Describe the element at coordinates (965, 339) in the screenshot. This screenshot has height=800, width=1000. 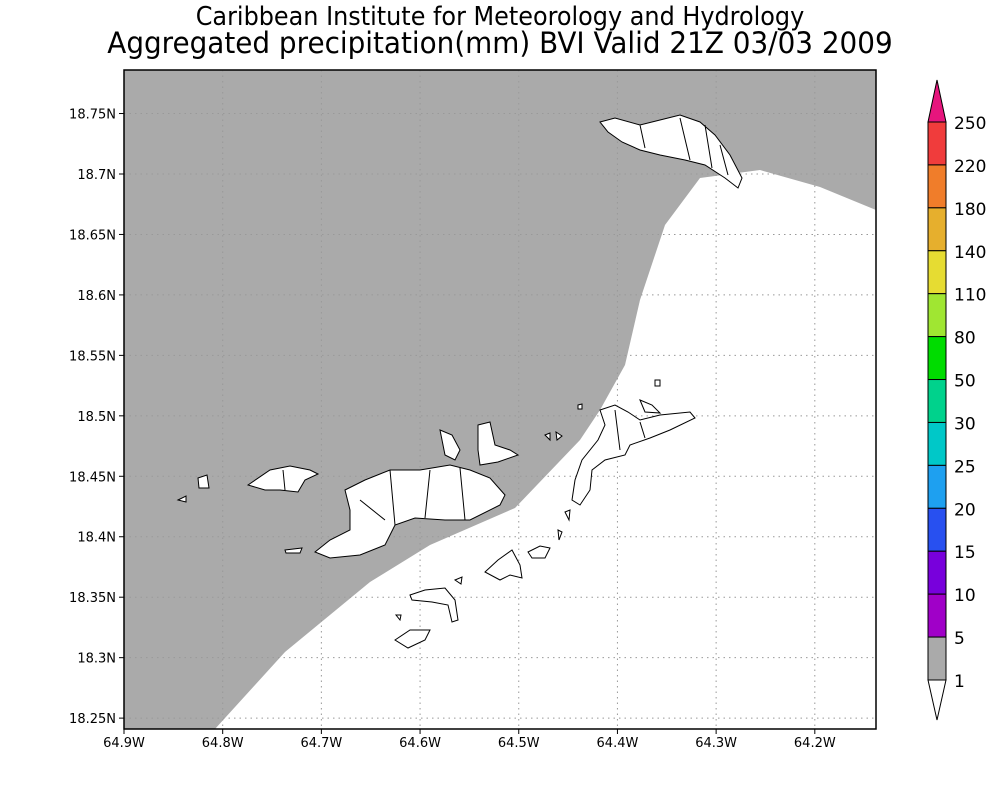
I see `colorbar-label: 80` at that location.